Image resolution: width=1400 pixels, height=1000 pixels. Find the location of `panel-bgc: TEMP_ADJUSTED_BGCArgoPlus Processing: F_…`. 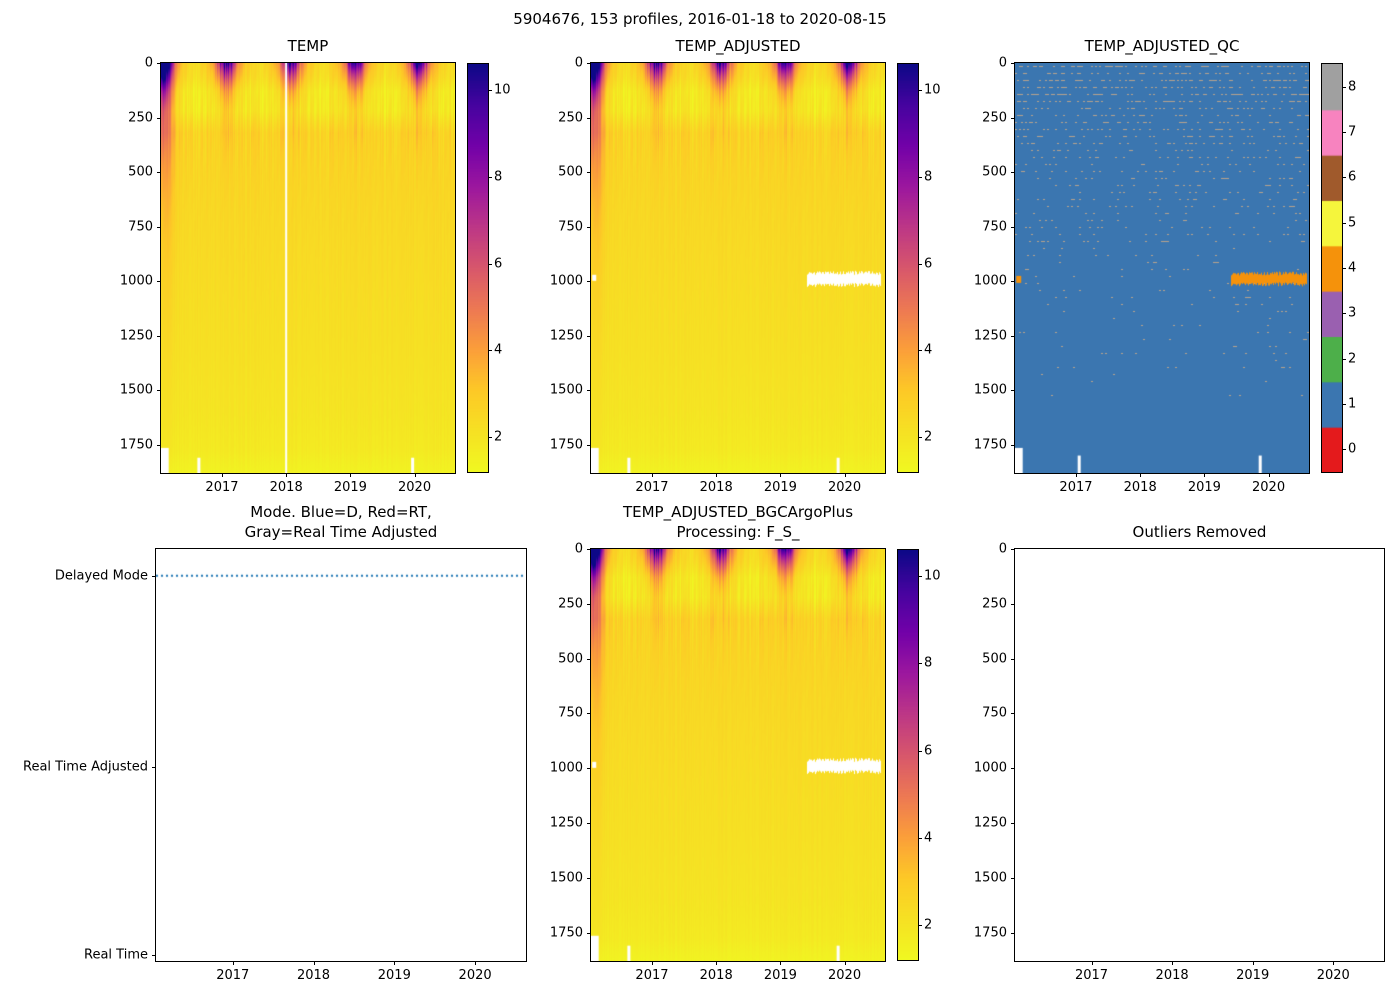

panel-bgc: TEMP_ADJUSTED_BGCArgoPlus Processing: F_… is located at coordinates (745, 743).